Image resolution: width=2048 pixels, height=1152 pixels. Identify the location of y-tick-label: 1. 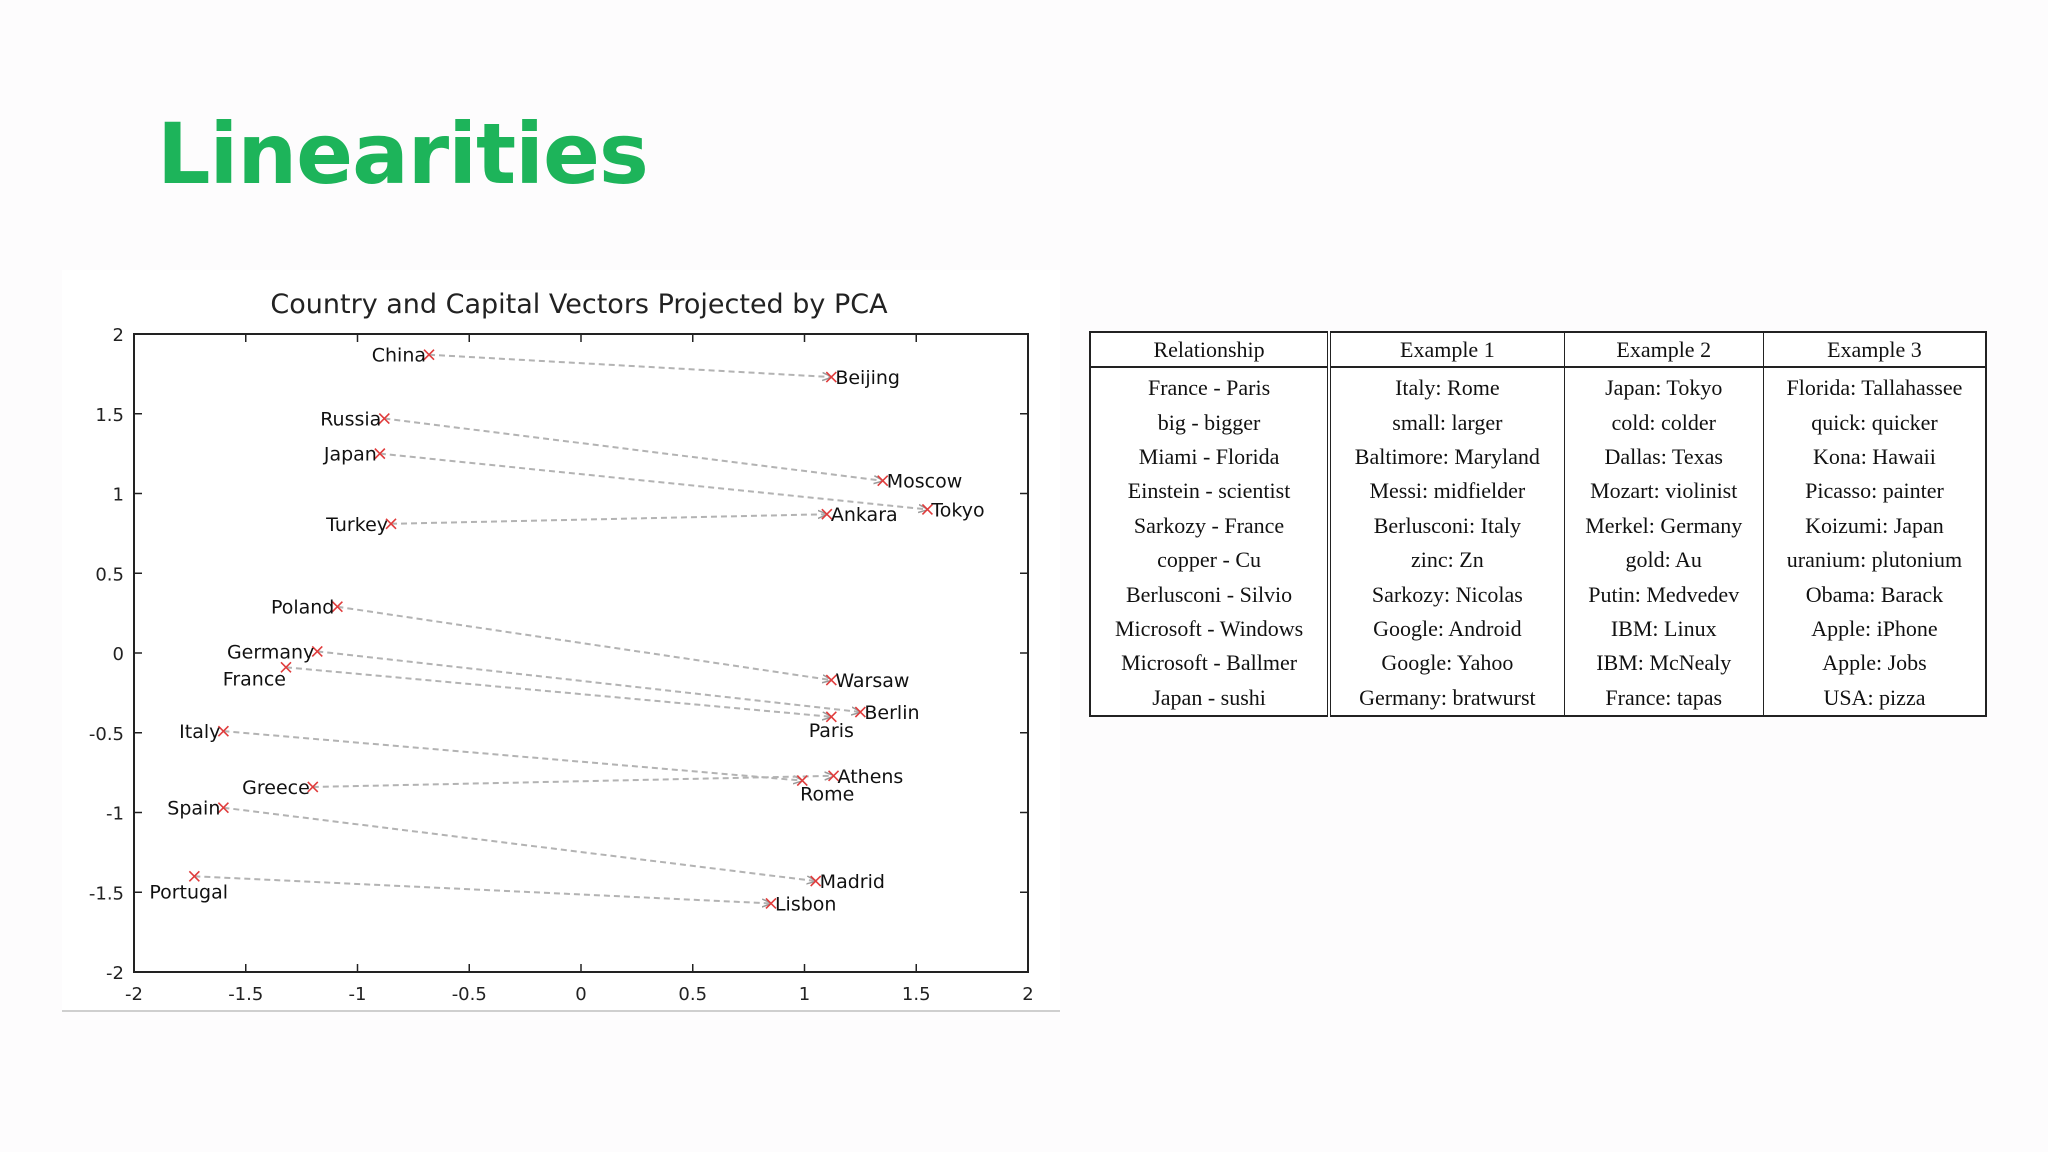
(118, 495).